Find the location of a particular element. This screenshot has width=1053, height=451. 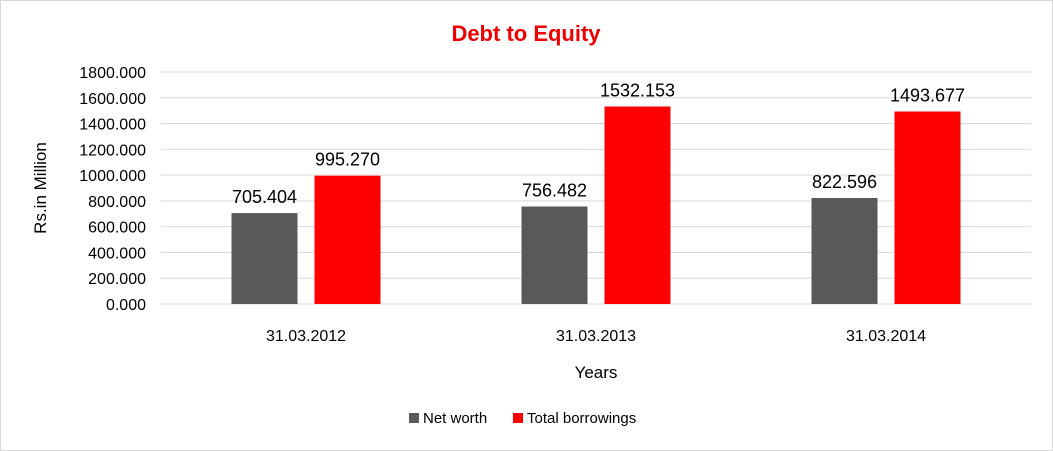

data-label-total-borrowings-0: 995.270 is located at coordinates (347, 160).